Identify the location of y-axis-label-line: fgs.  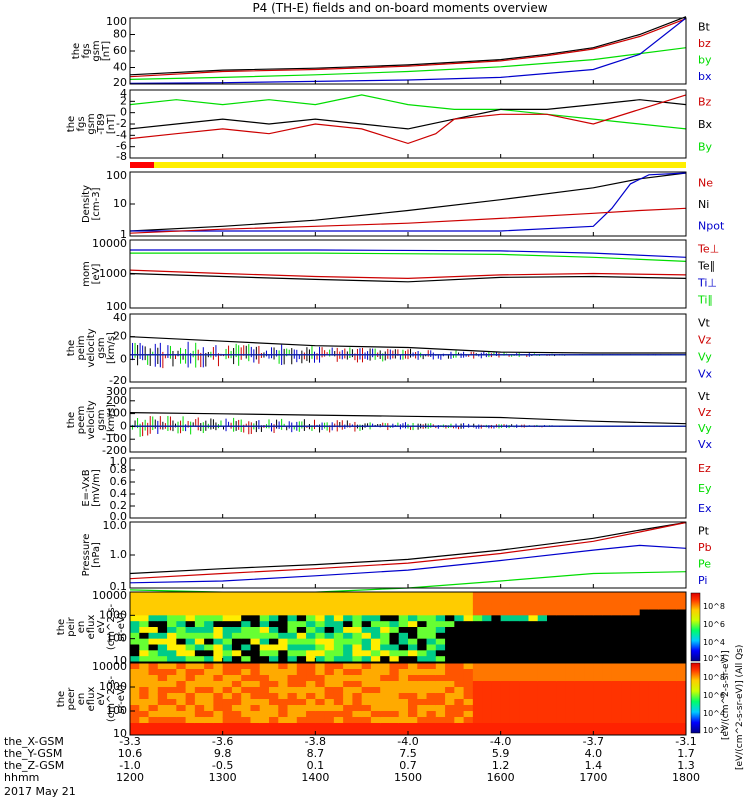
(81, 123).